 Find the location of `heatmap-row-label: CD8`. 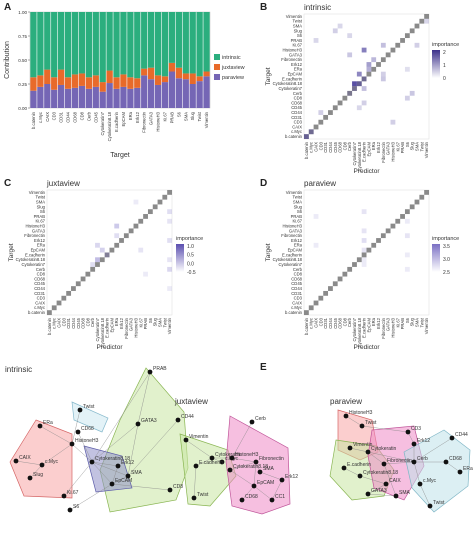

heatmap-row-label: CD8 is located at coordinates (298, 274).